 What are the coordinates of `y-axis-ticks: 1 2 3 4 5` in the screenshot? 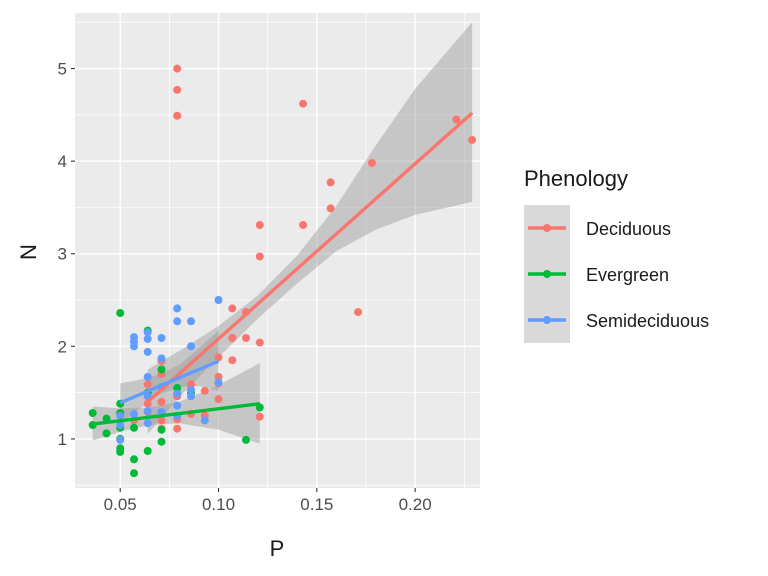 It's located at (66, 254).